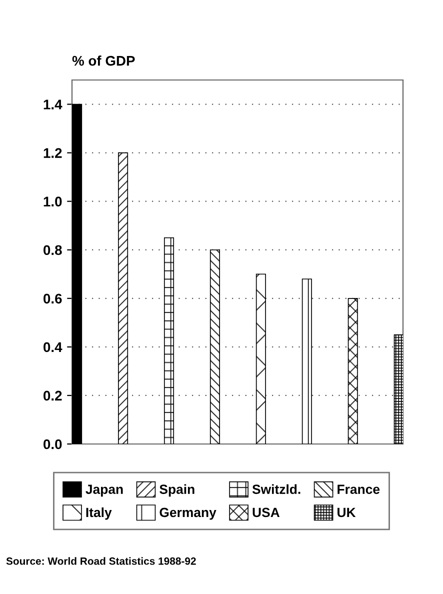  Describe the element at coordinates (53, 201) in the screenshot. I see `y-tick-label: 1.0` at that location.